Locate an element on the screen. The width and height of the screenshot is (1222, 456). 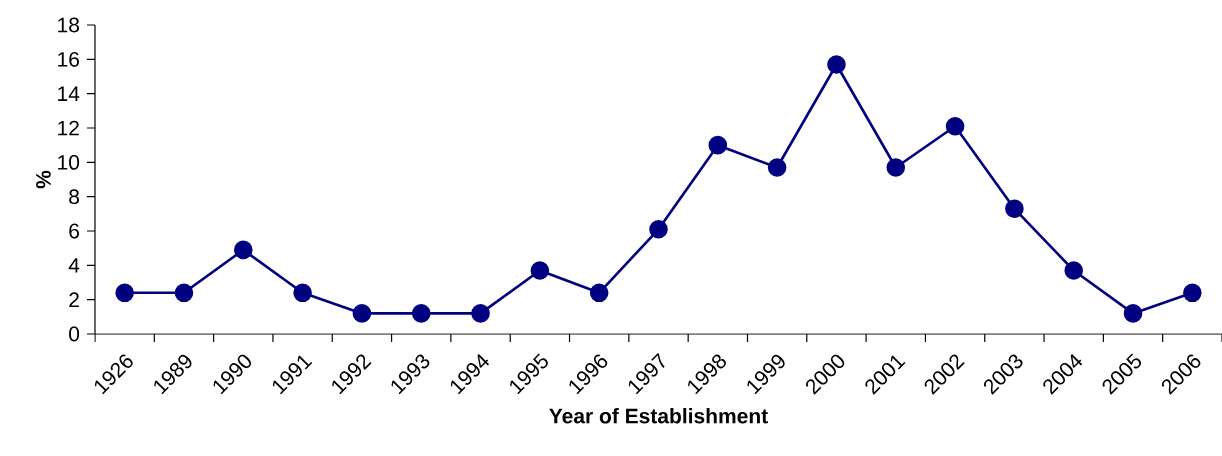
y-tick-label: 18 is located at coordinates (69, 25).